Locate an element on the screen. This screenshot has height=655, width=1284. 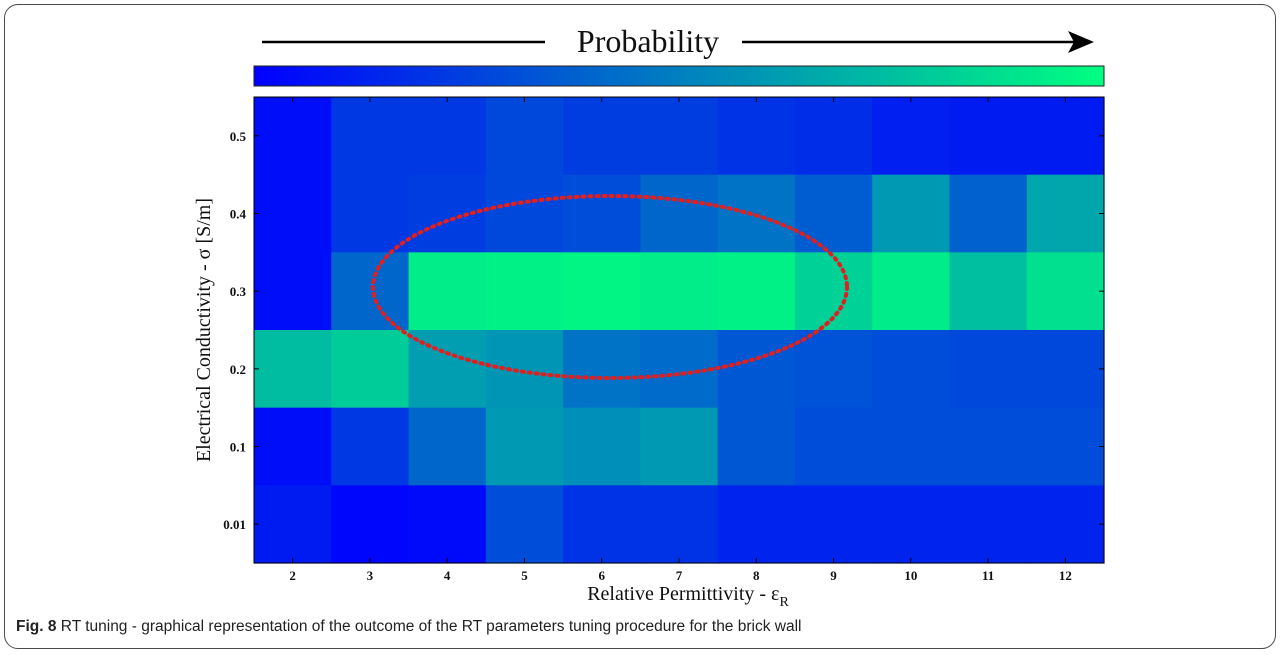
x-tick-label: 10 is located at coordinates (910, 575).